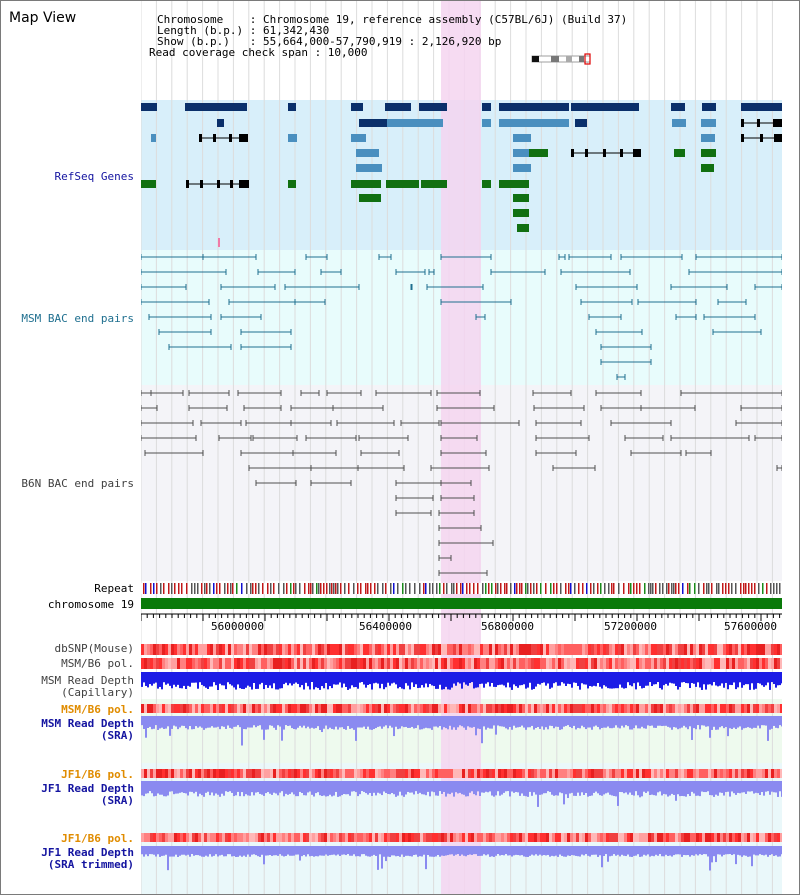 The height and width of the screenshot is (895, 800). I want to click on track-label-msm-bac: MSM BAC end pairs, so click(77, 318).